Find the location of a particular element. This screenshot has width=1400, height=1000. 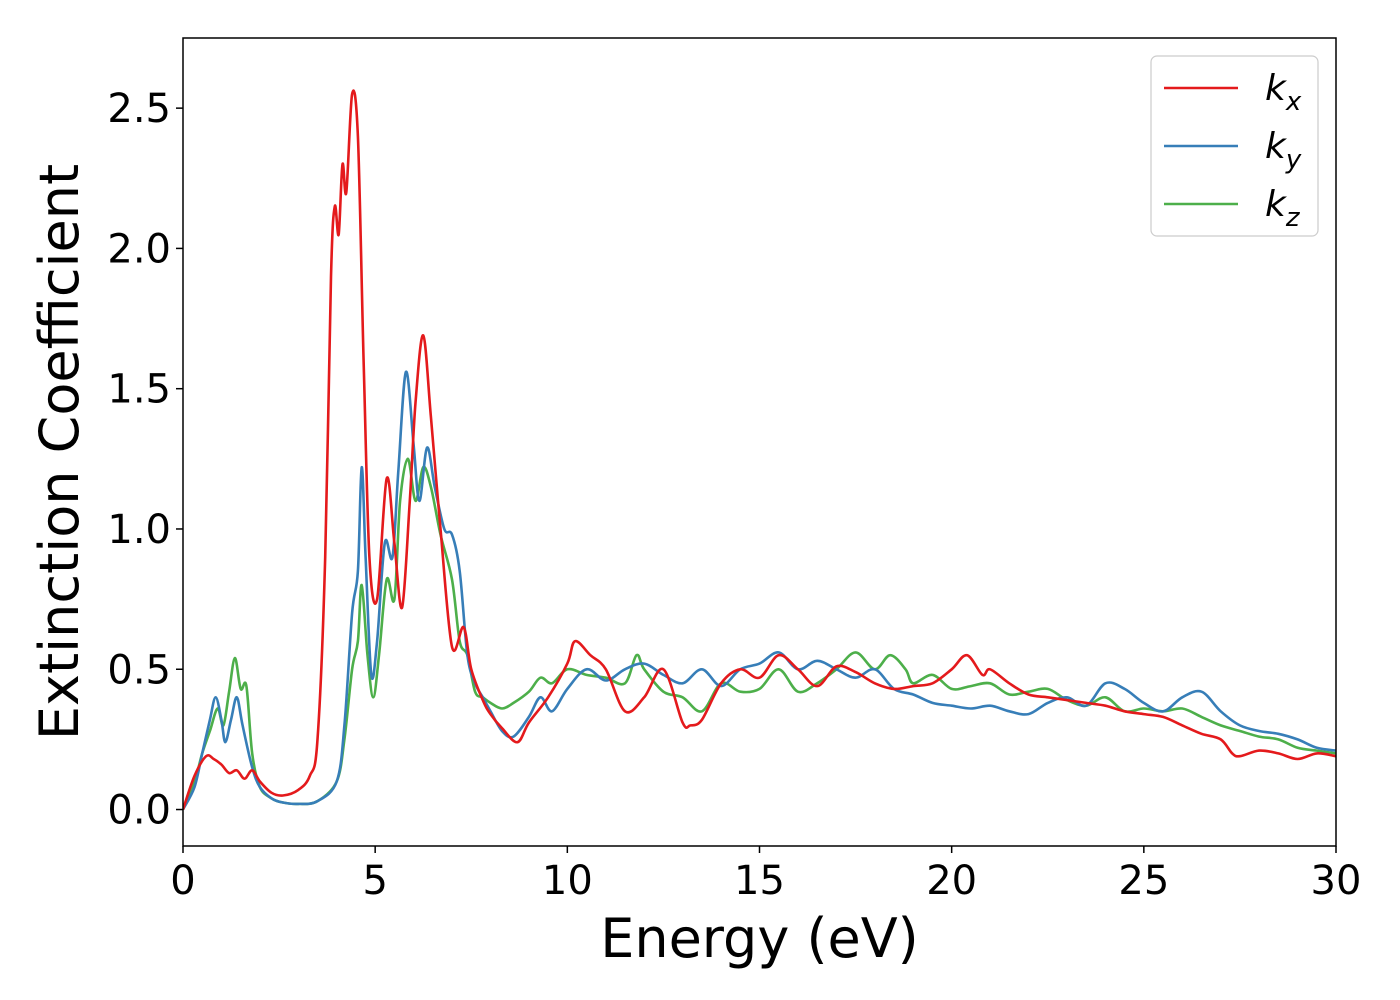

x-tick-label: 25 is located at coordinates (1143, 881).